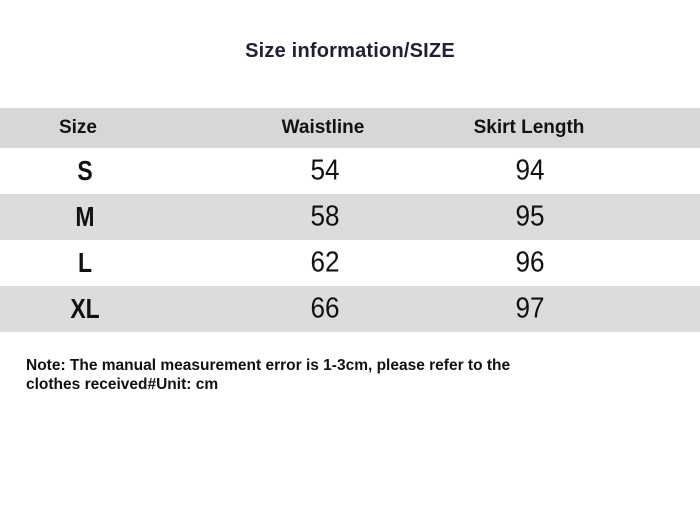 Image resolution: width=700 pixels, height=514 pixels. I want to click on cell-waistline: 62, so click(325, 262).